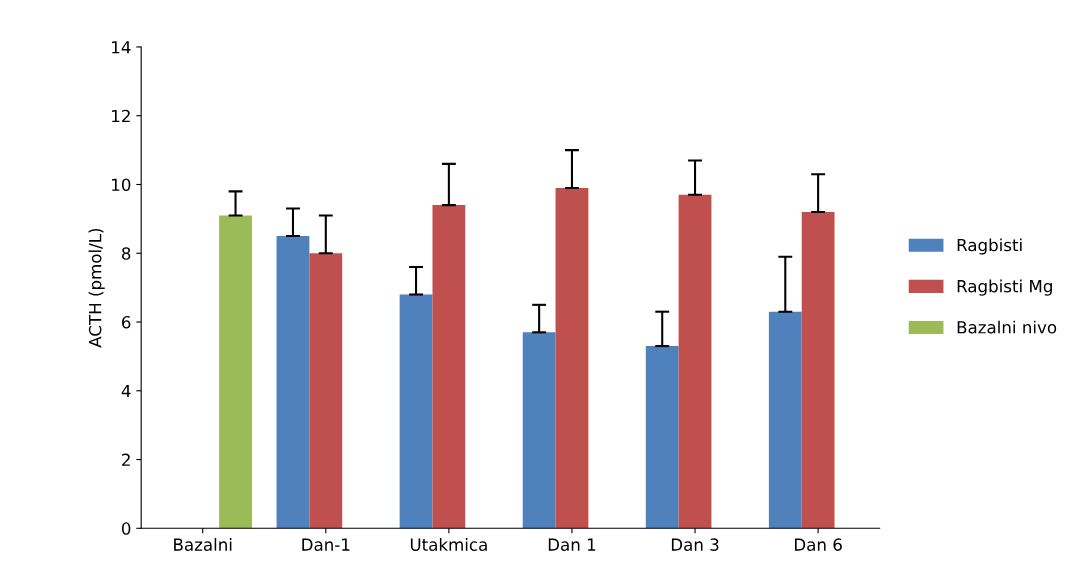 This screenshot has height=587, width=1086. Describe the element at coordinates (695, 544) in the screenshot. I see `x-tick-label: Dan 3` at that location.